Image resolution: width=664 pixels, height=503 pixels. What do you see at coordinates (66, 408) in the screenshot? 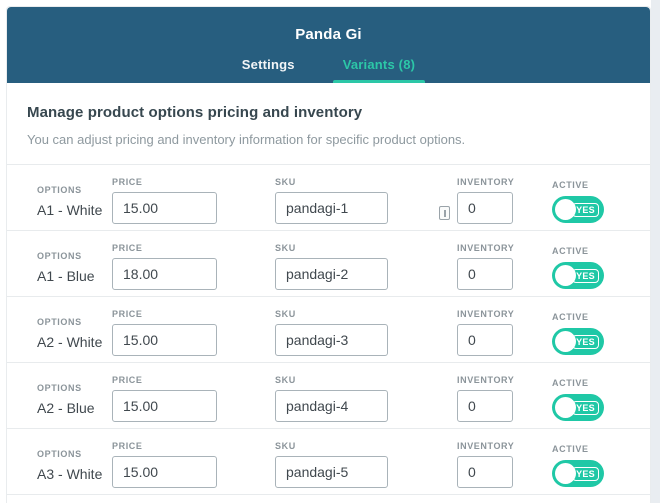
I see `options-value: A2 - Blue` at bounding box center [66, 408].